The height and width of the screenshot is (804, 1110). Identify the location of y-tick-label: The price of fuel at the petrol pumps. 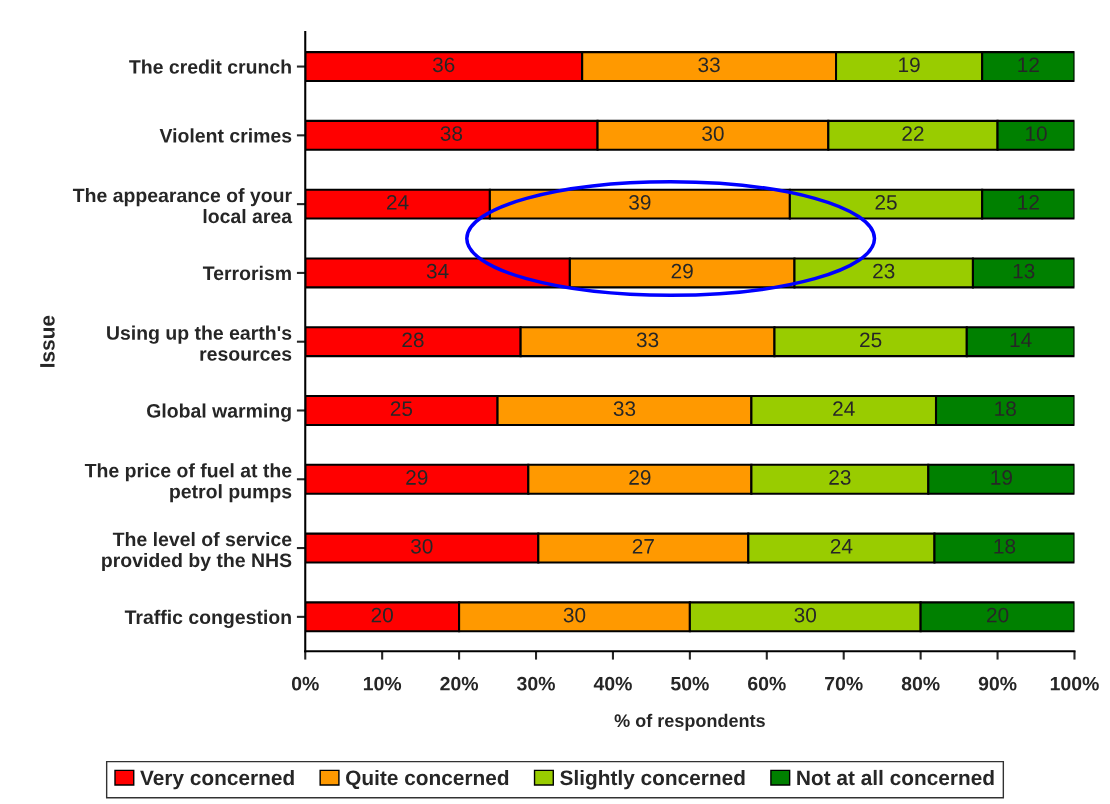
(188, 483).